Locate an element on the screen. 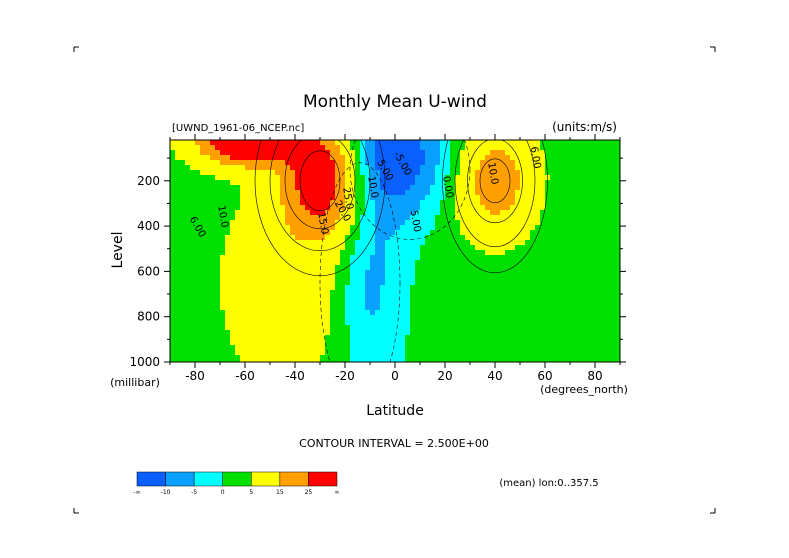 Image resolution: width=789 pixels, height=558 pixels. isotach-line is located at coordinates (495, 182).